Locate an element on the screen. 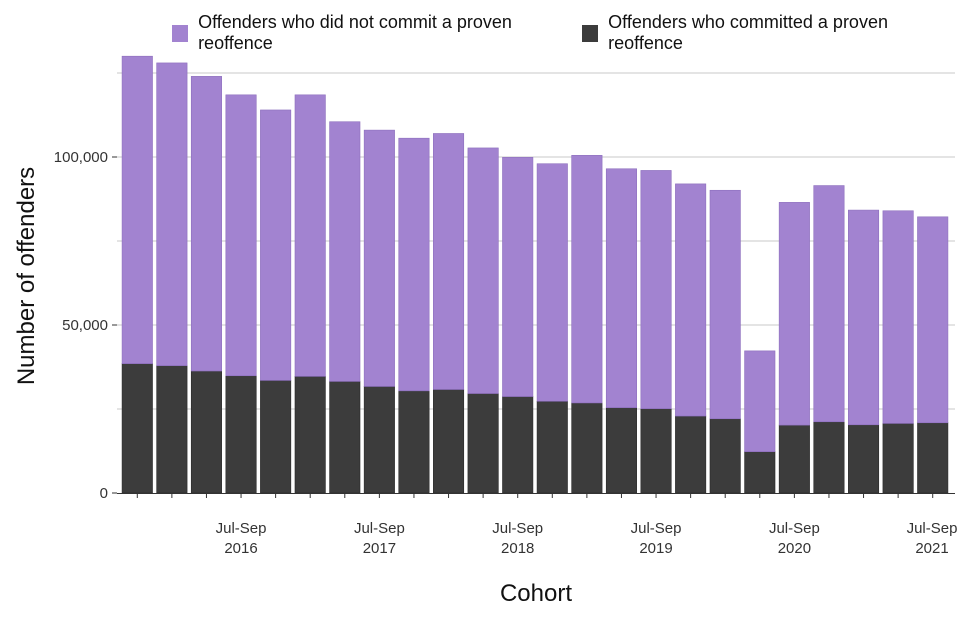  x-tick-label-year: 2017 is located at coordinates (379, 548).